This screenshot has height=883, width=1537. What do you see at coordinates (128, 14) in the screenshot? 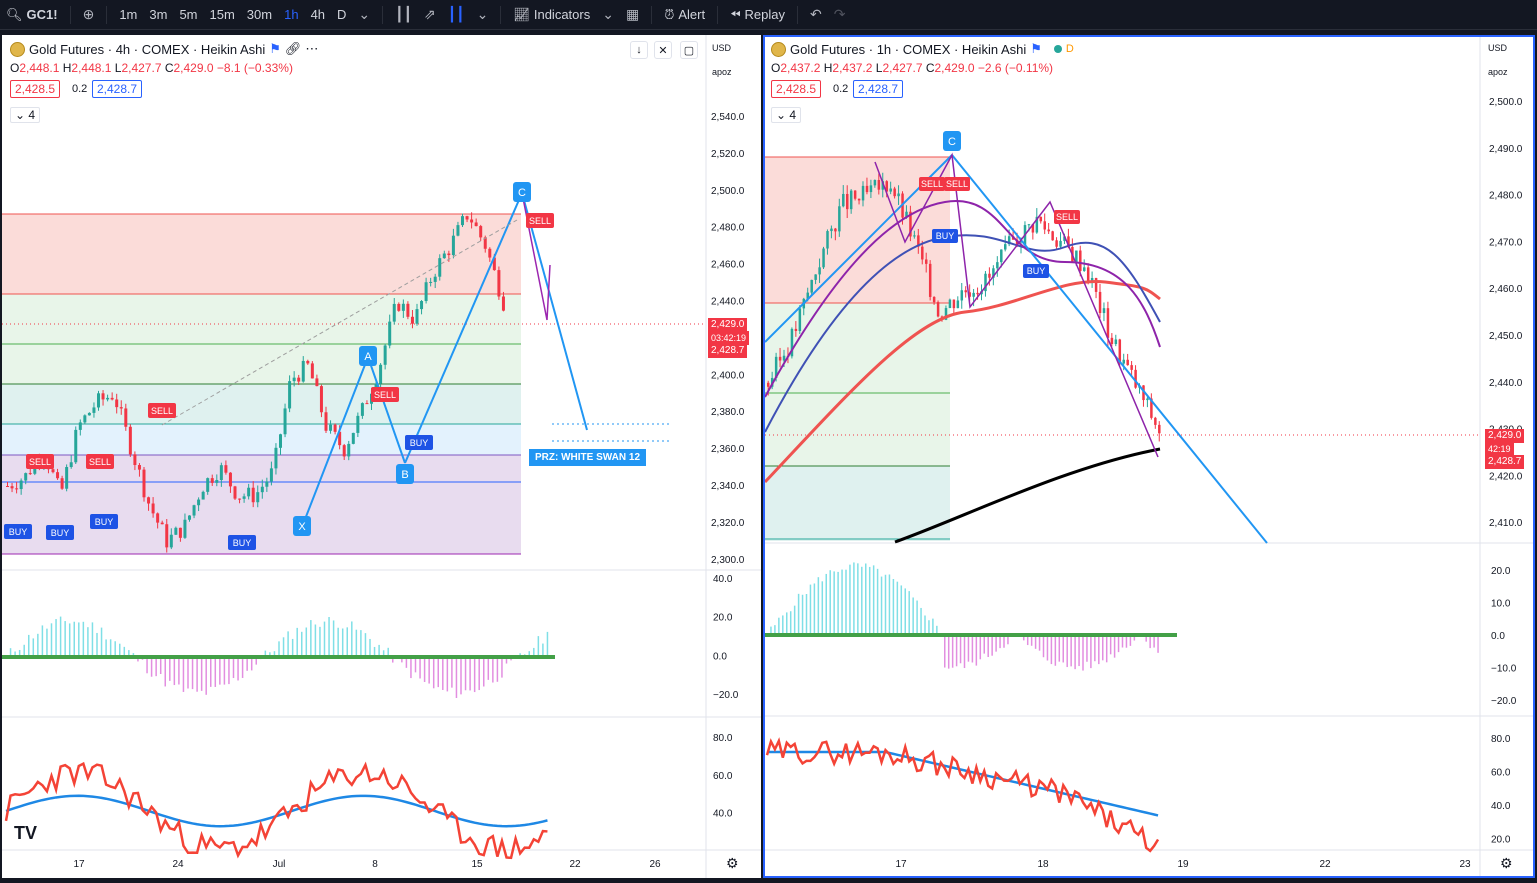
I see `interval-1m: 1m` at bounding box center [128, 14].